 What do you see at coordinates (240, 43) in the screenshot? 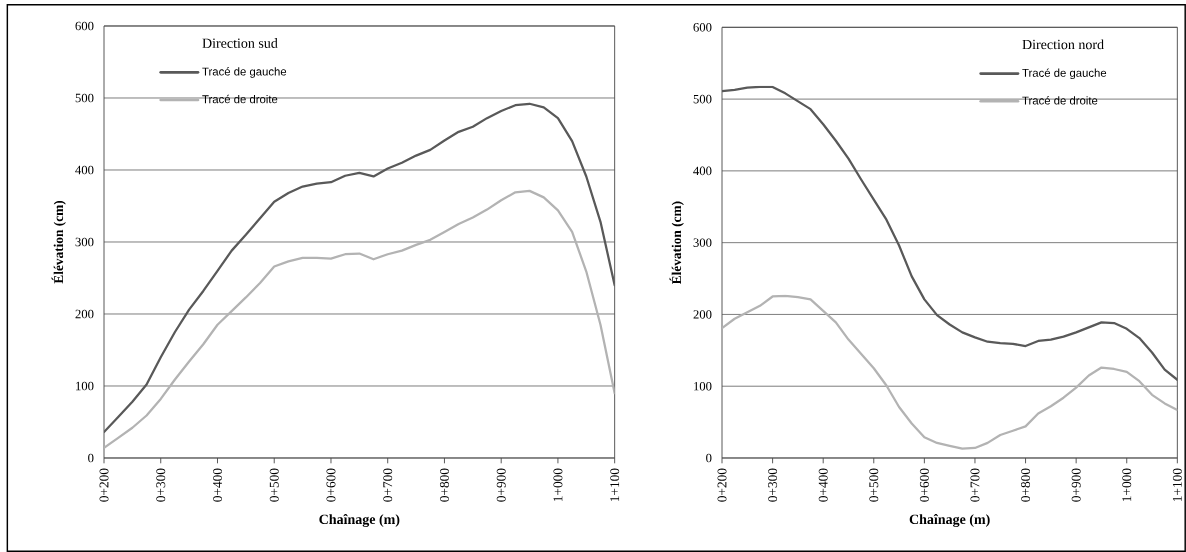
I see `legend-title: Direction sud` at bounding box center [240, 43].